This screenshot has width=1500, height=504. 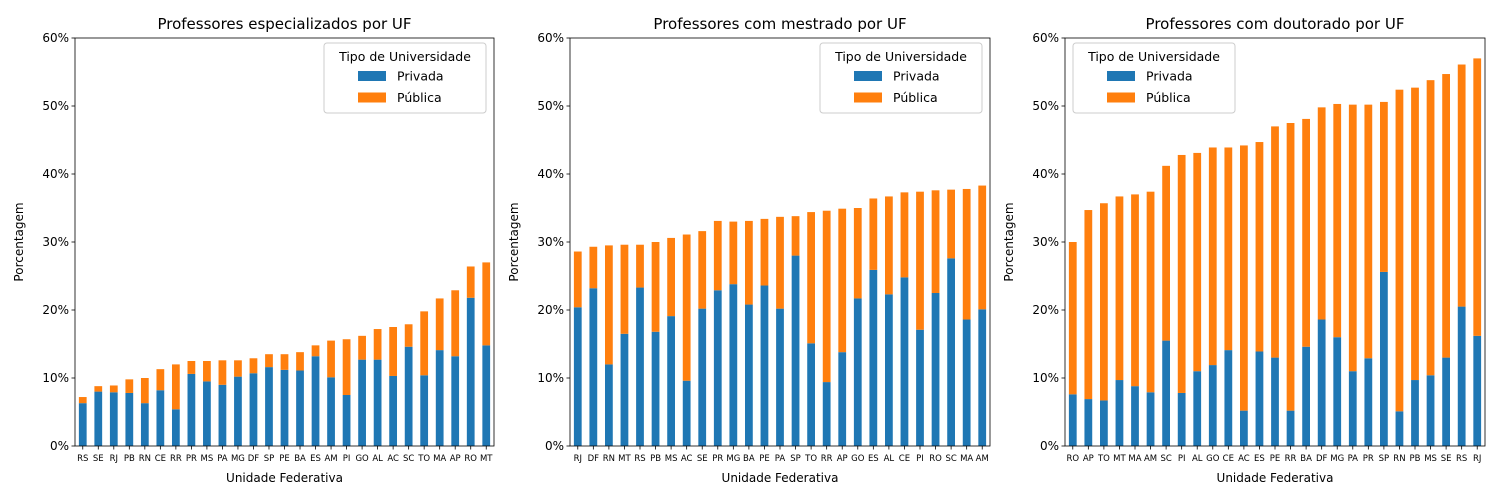 I want to click on x-tick-label: RO, so click(x=935, y=459).